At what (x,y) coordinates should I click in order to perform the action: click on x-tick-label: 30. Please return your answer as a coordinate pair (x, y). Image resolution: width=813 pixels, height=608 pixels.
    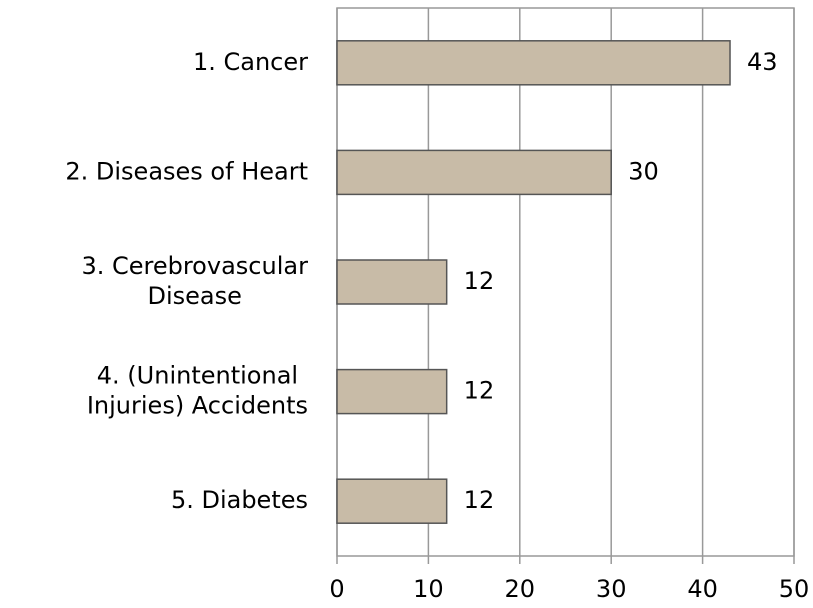
    Looking at the image, I should click on (611, 589).